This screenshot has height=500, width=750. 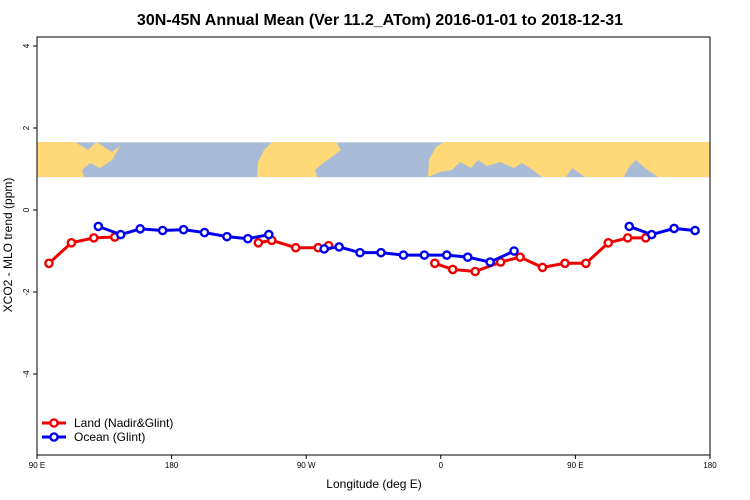 I want to click on world-map-band, so click(x=373, y=160).